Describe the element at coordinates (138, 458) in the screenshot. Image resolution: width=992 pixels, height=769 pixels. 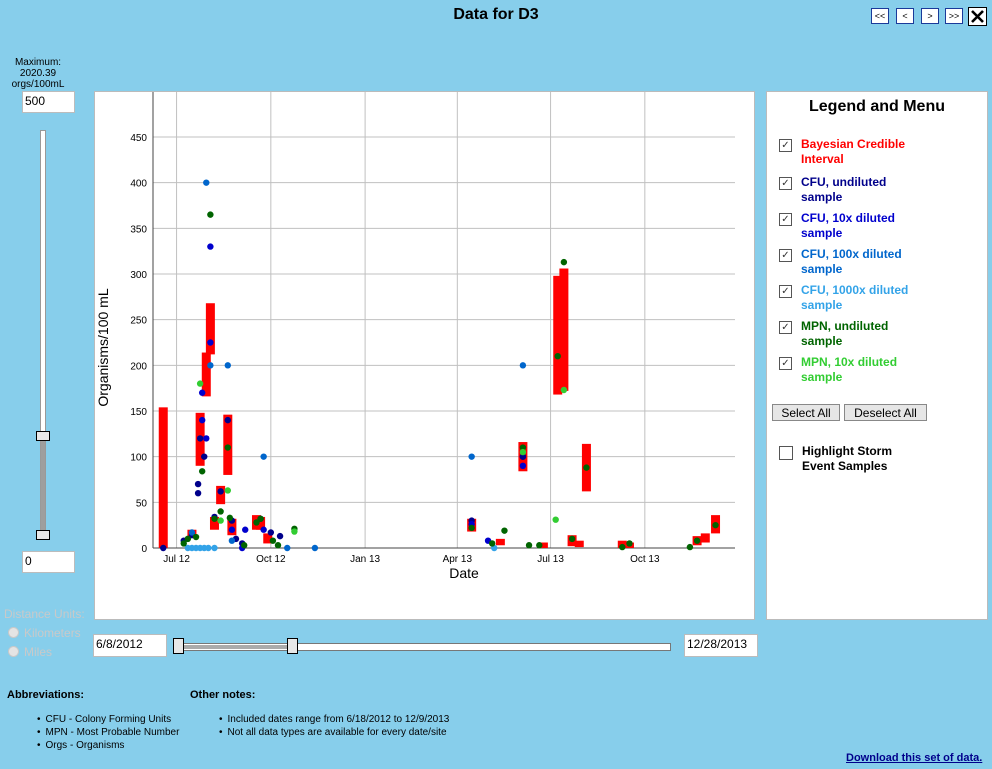
I see `y-tick-label: 100` at that location.